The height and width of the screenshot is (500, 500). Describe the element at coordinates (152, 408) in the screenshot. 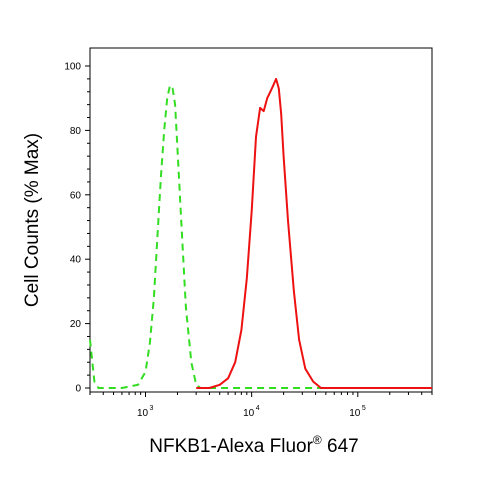

I see `x-tick-exponent: 3` at that location.